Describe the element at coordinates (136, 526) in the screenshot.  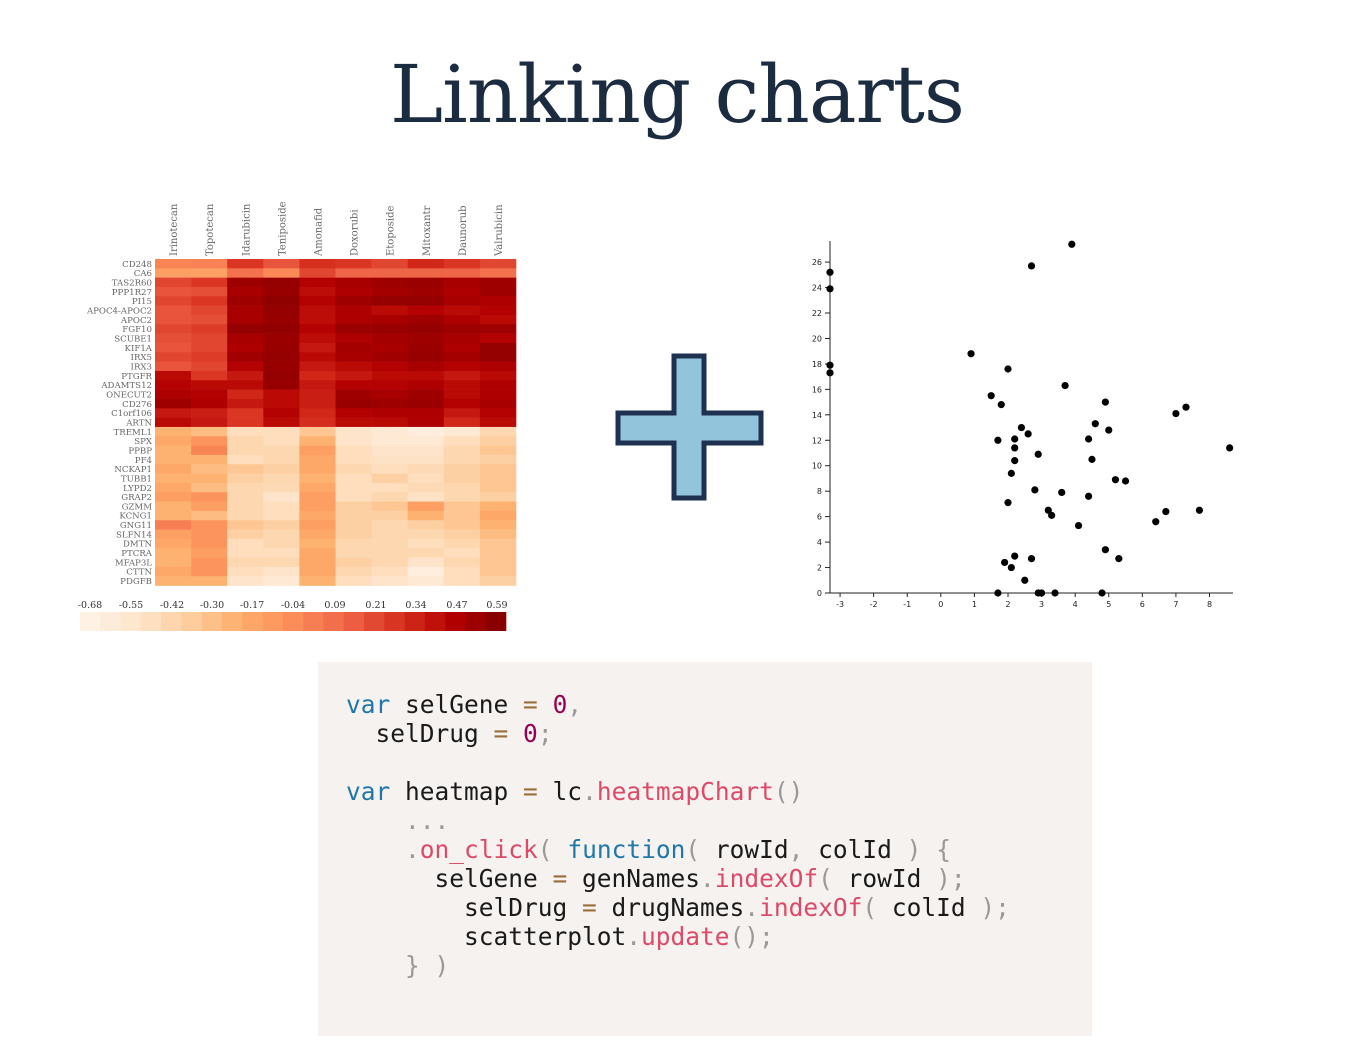
I see `heatmap-row-label: GNG11` at that location.